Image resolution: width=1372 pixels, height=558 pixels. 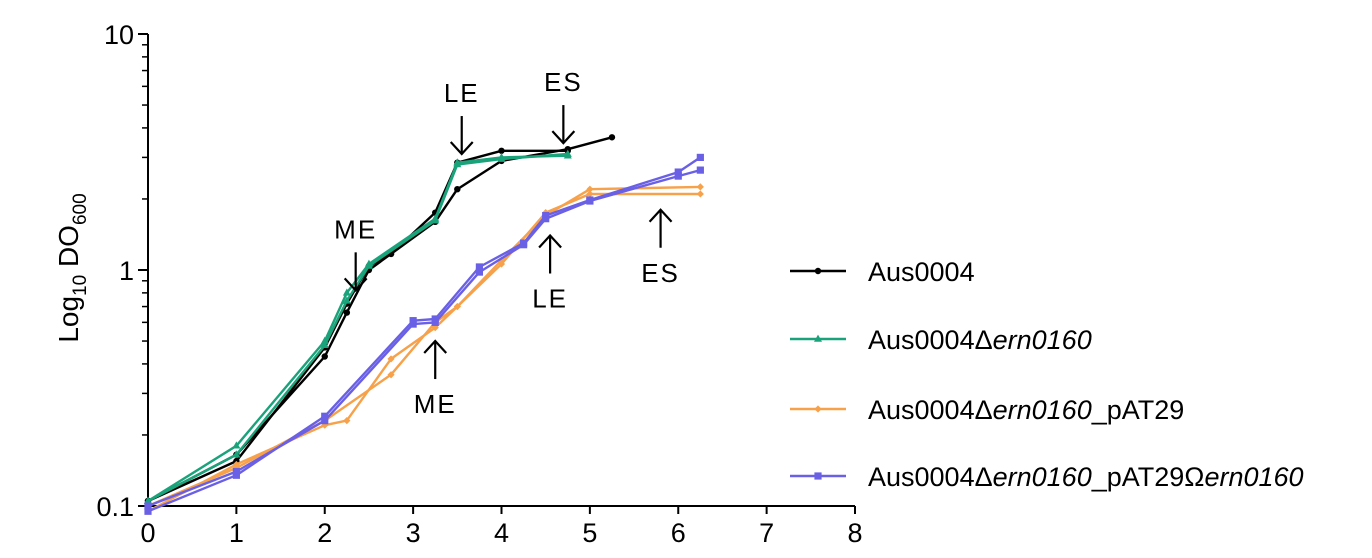 I want to click on y-label-sub2: 600, so click(x=80, y=209).